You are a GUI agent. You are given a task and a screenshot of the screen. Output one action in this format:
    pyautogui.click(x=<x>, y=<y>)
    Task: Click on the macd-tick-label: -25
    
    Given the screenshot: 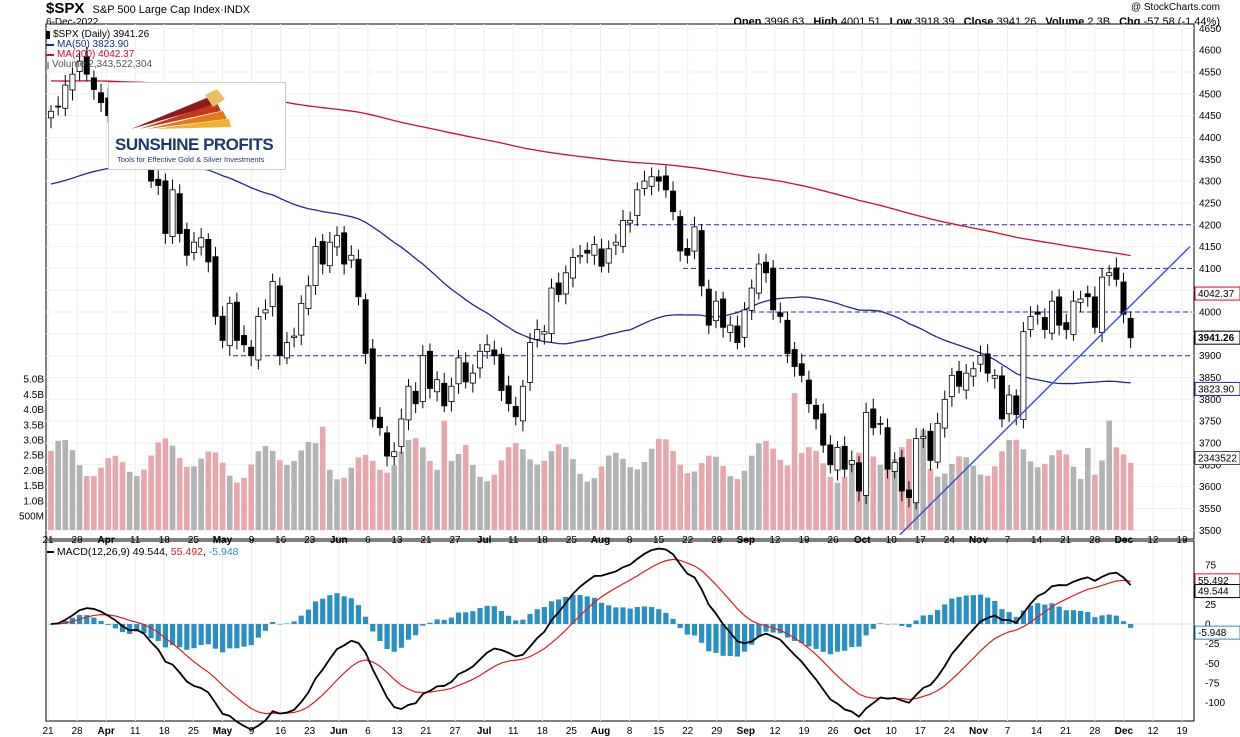 What is the action you would take?
    pyautogui.click(x=1212, y=644)
    